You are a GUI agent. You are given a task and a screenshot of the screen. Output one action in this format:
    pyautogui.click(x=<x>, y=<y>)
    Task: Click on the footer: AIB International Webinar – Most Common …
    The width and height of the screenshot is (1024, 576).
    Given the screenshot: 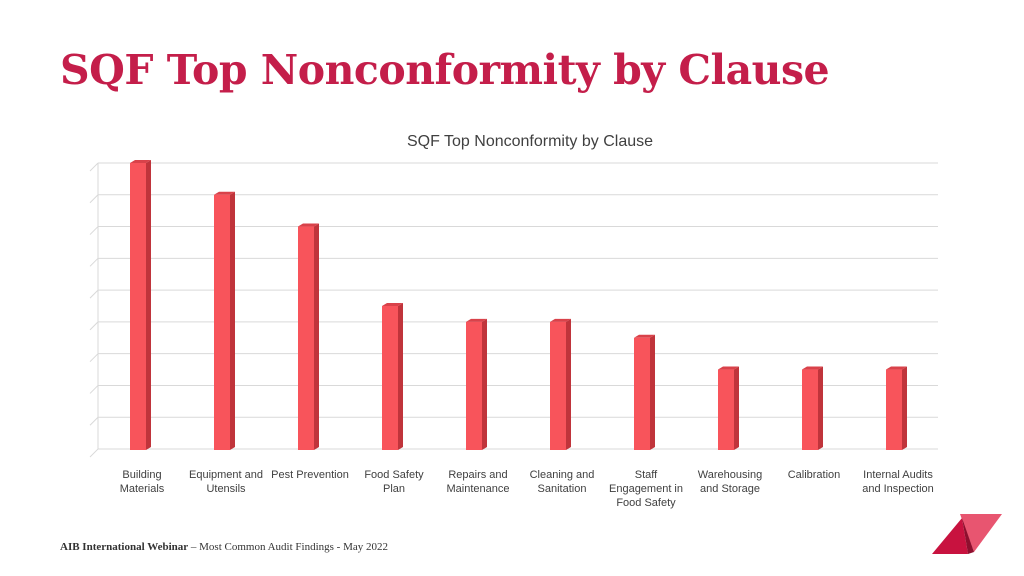 What is the action you would take?
    pyautogui.click(x=224, y=547)
    